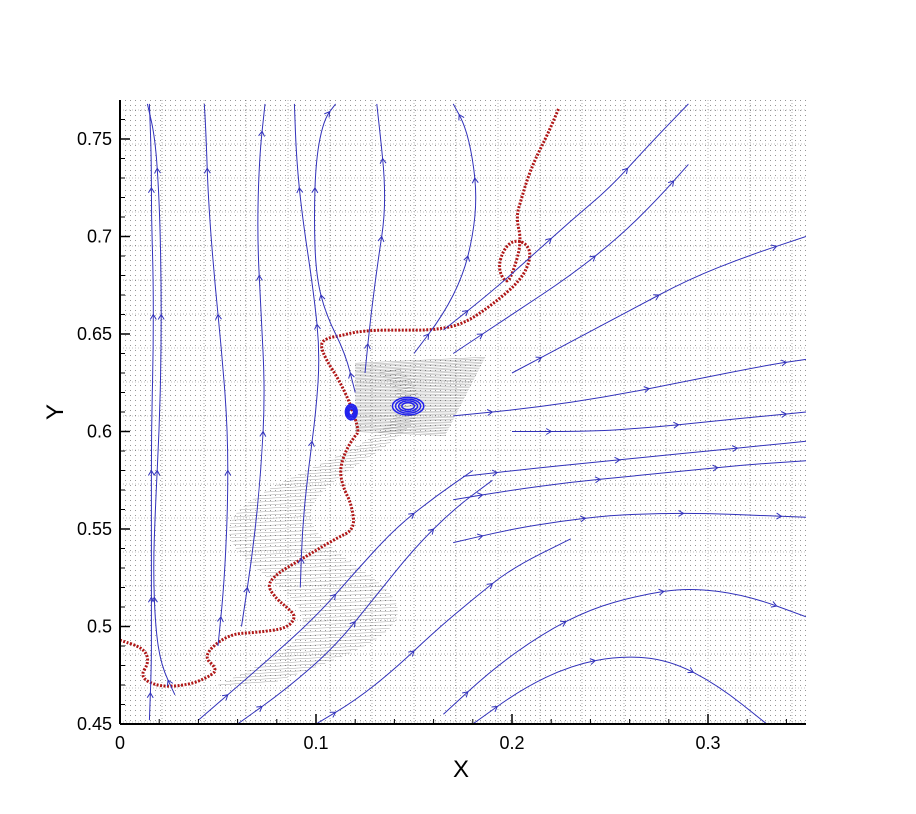 The height and width of the screenshot is (814, 916). What do you see at coordinates (511, 743) in the screenshot?
I see `x-tick-label: 0.2` at bounding box center [511, 743].